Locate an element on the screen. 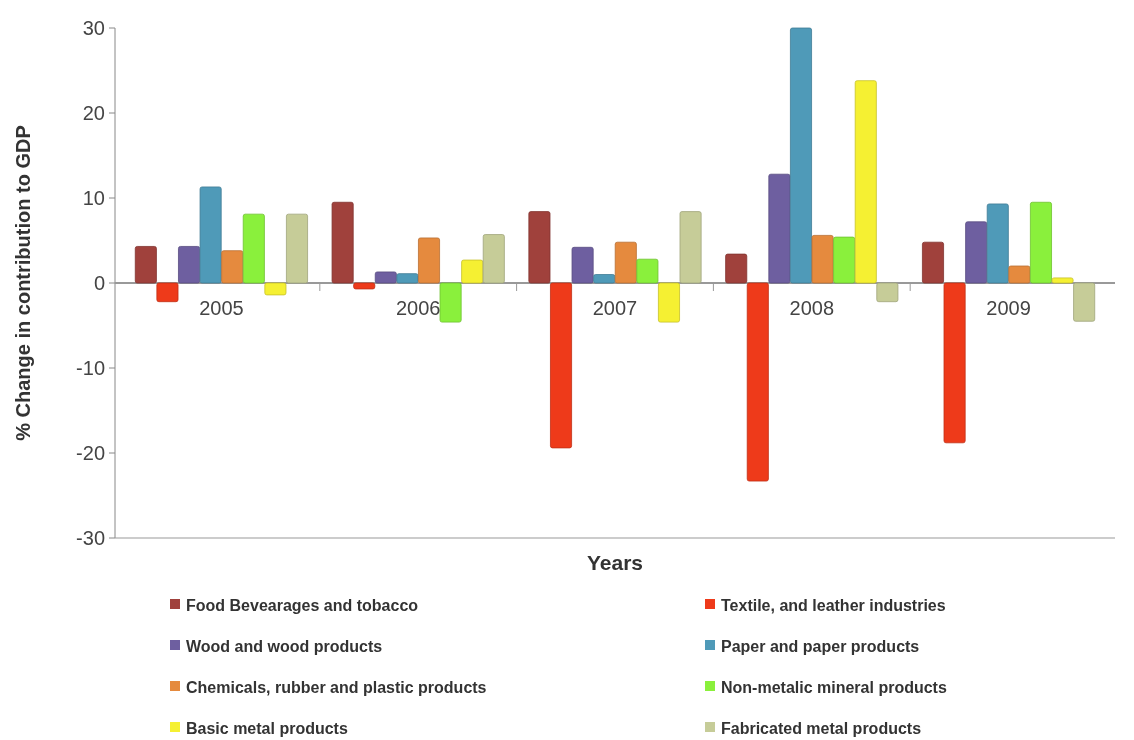 The height and width of the screenshot is (740, 1134). y-tick-label: 10 is located at coordinates (93, 198).